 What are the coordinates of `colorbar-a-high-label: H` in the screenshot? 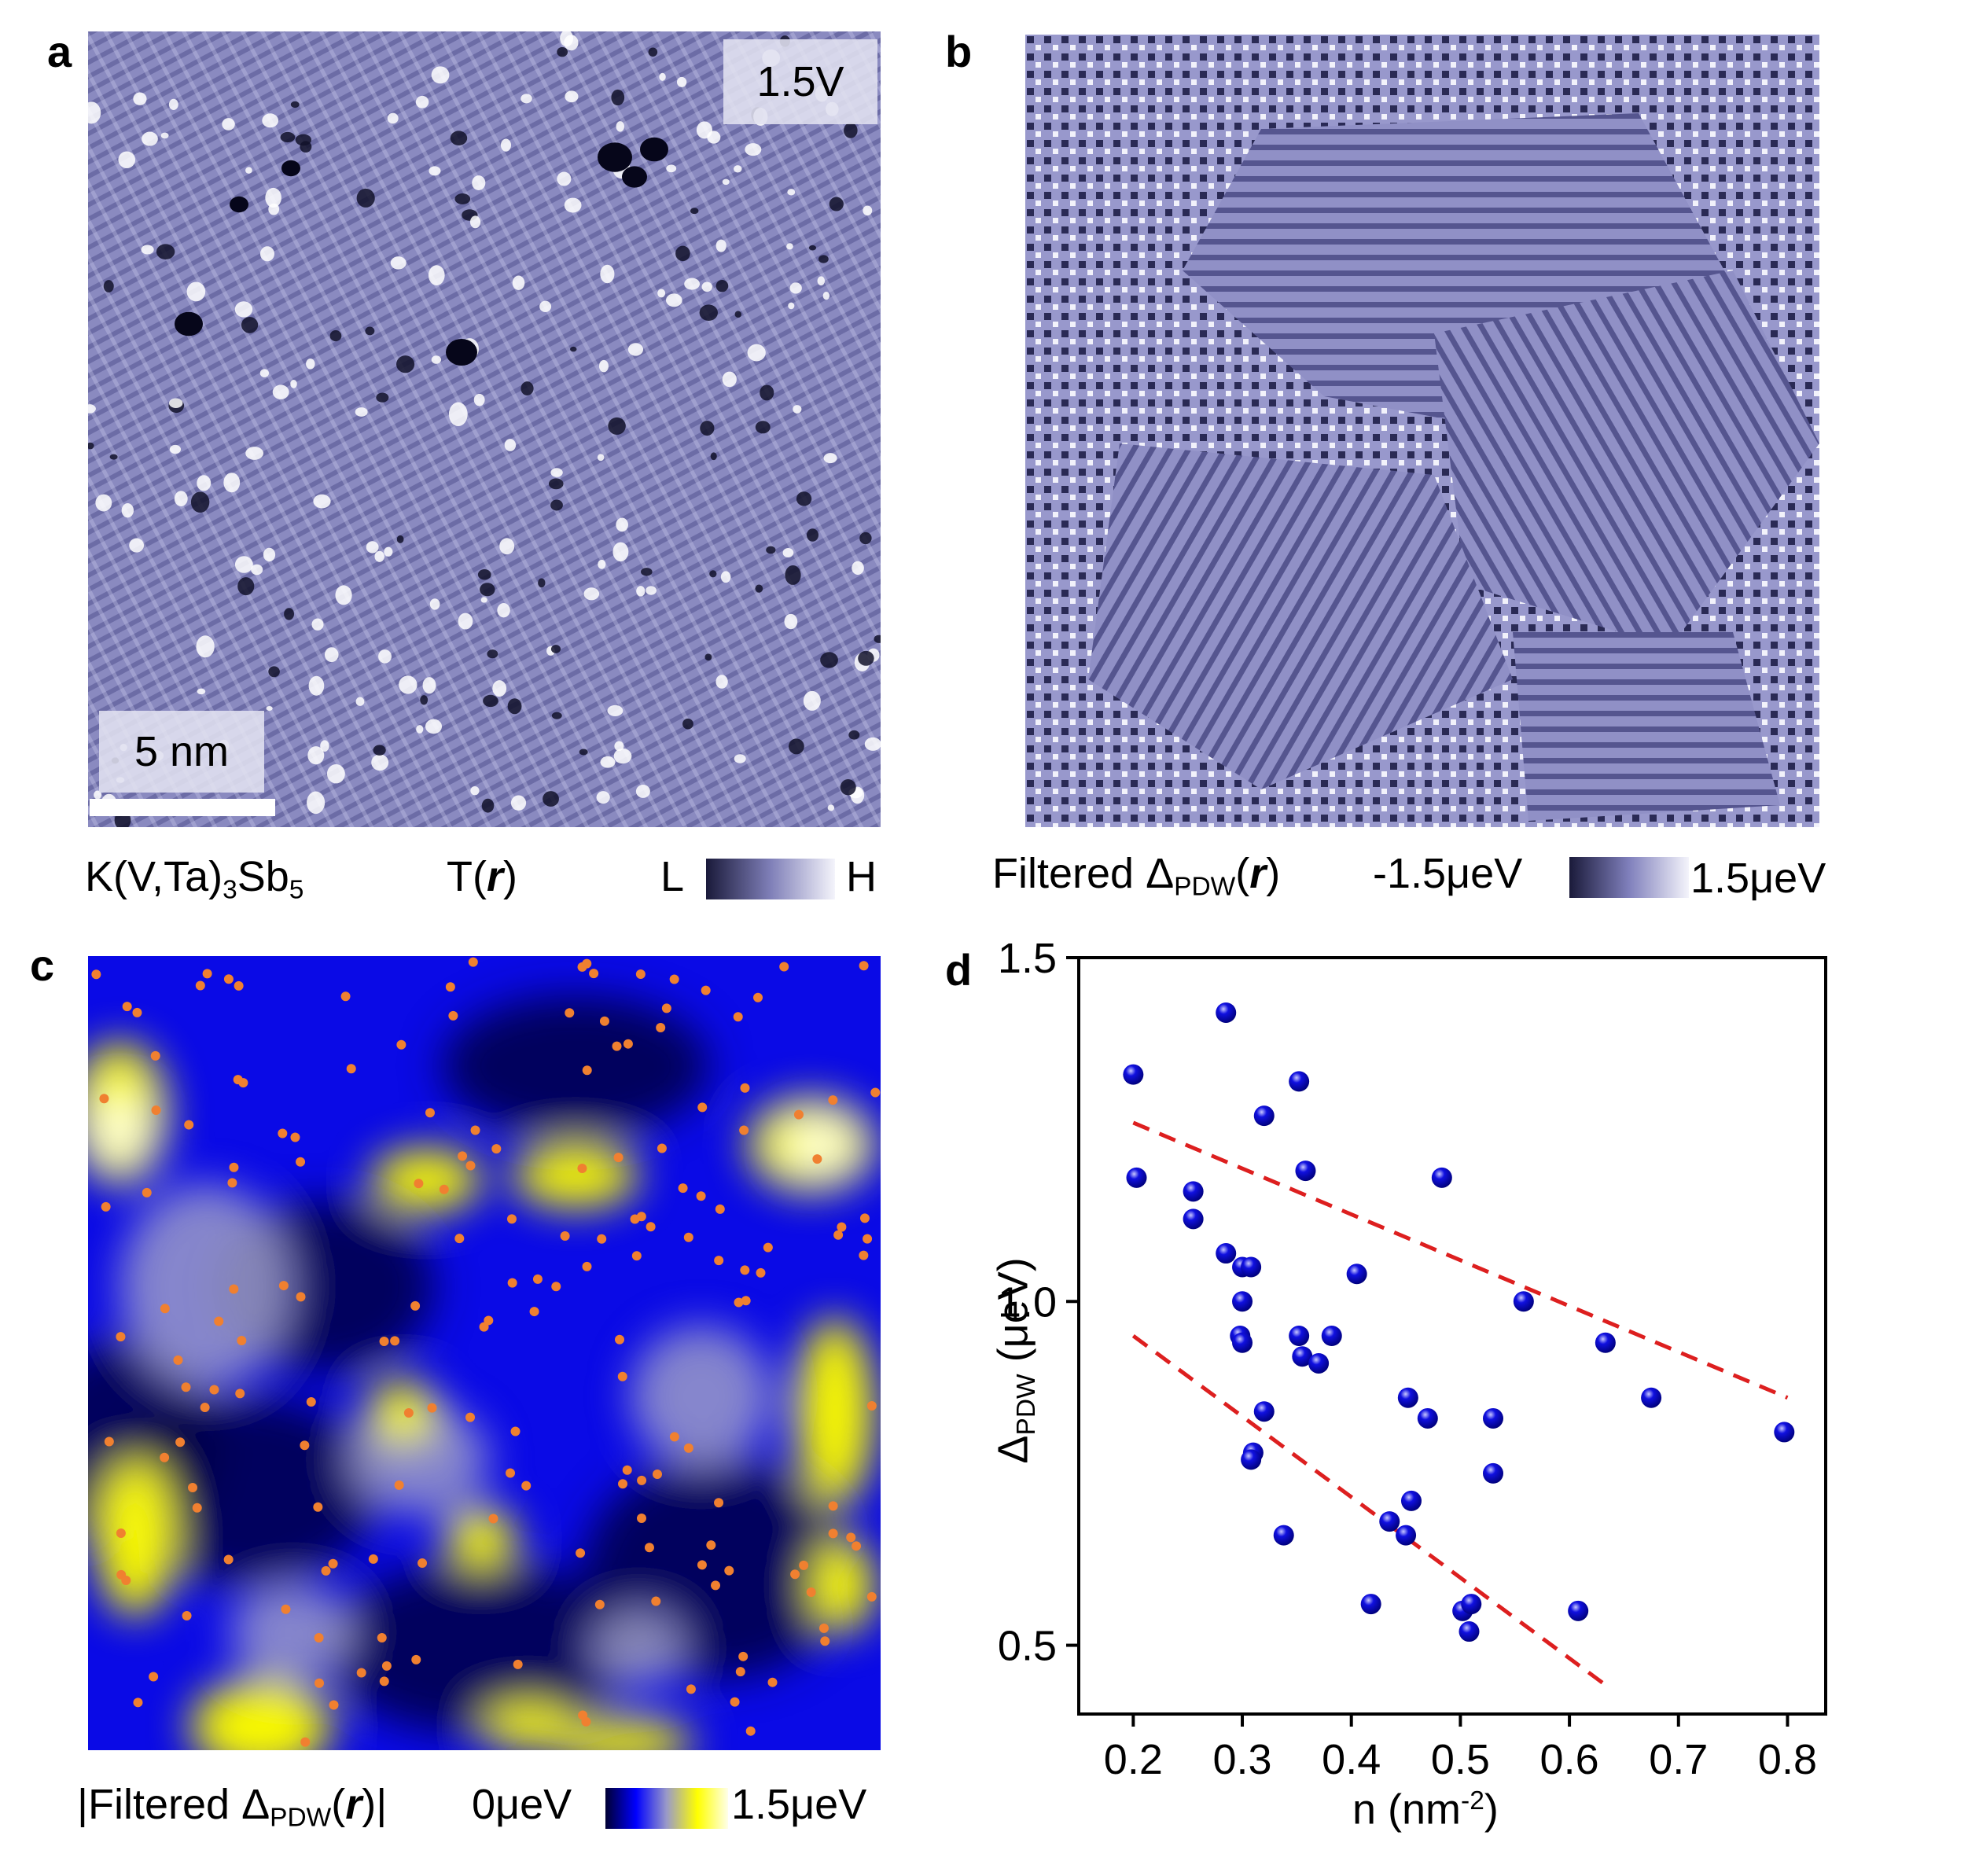 It's located at (861, 876).